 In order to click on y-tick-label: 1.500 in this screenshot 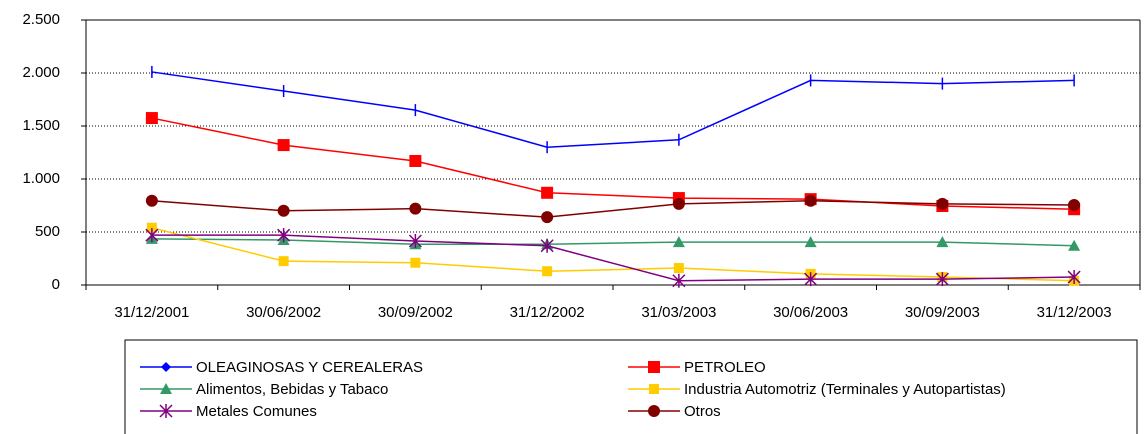, I will do `click(41, 125)`.